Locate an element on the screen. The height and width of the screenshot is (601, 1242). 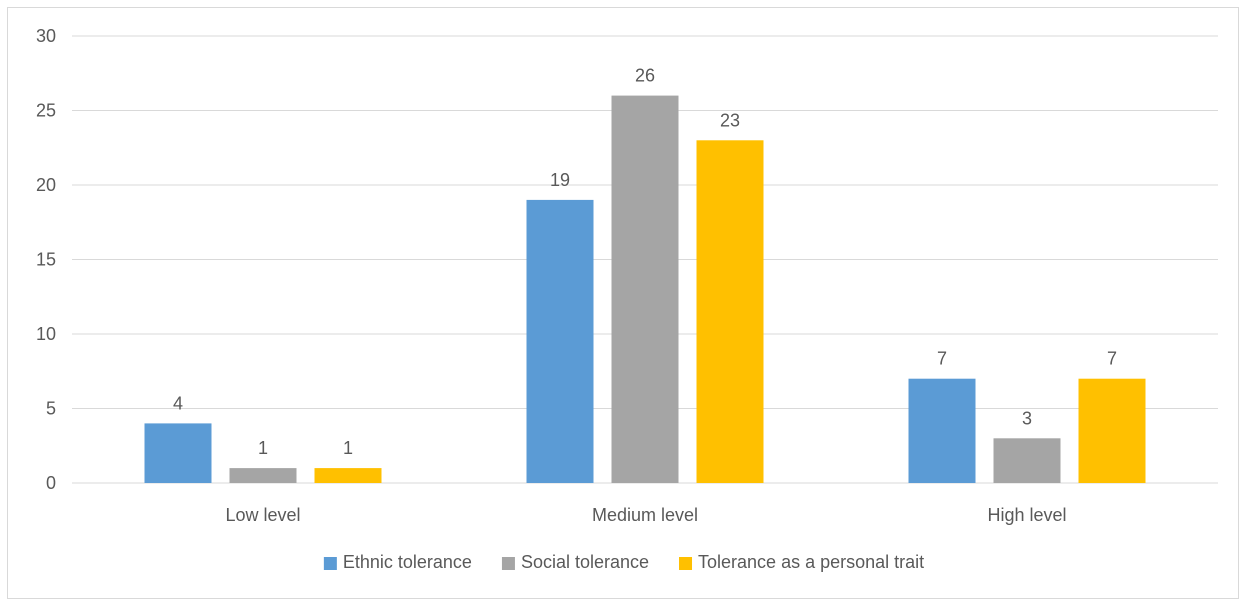
legend-label: Social tolerance is located at coordinates (585, 562).